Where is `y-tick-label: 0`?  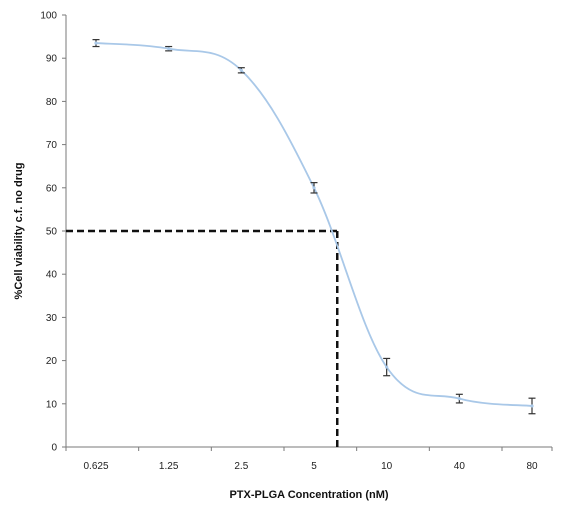 y-tick-label: 0 is located at coordinates (54, 448).